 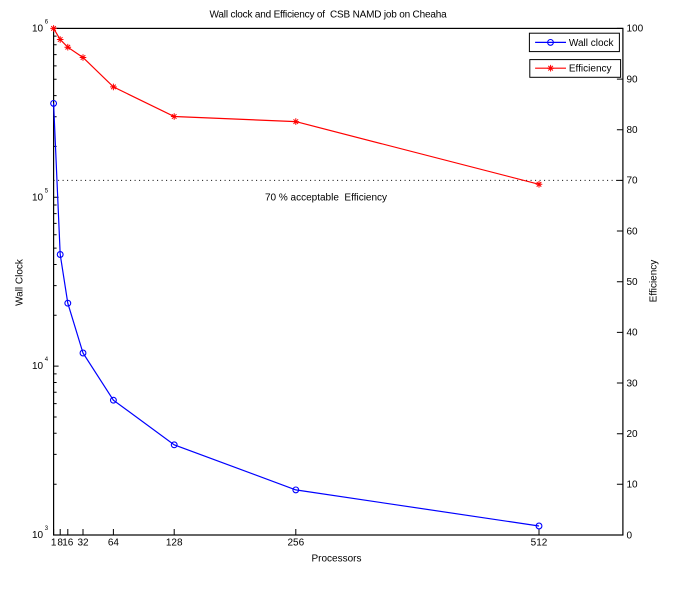 What do you see at coordinates (47, 529) in the screenshot?
I see `svg-text: 3` at bounding box center [47, 529].